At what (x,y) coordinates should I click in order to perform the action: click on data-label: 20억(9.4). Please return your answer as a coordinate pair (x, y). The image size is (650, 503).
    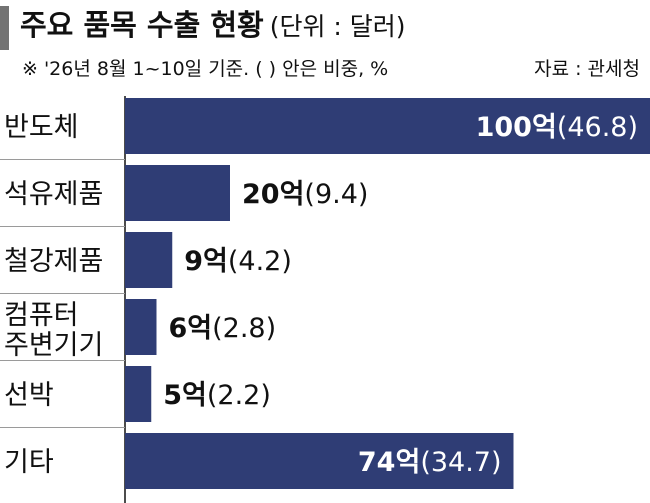
    Looking at the image, I should click on (305, 194).